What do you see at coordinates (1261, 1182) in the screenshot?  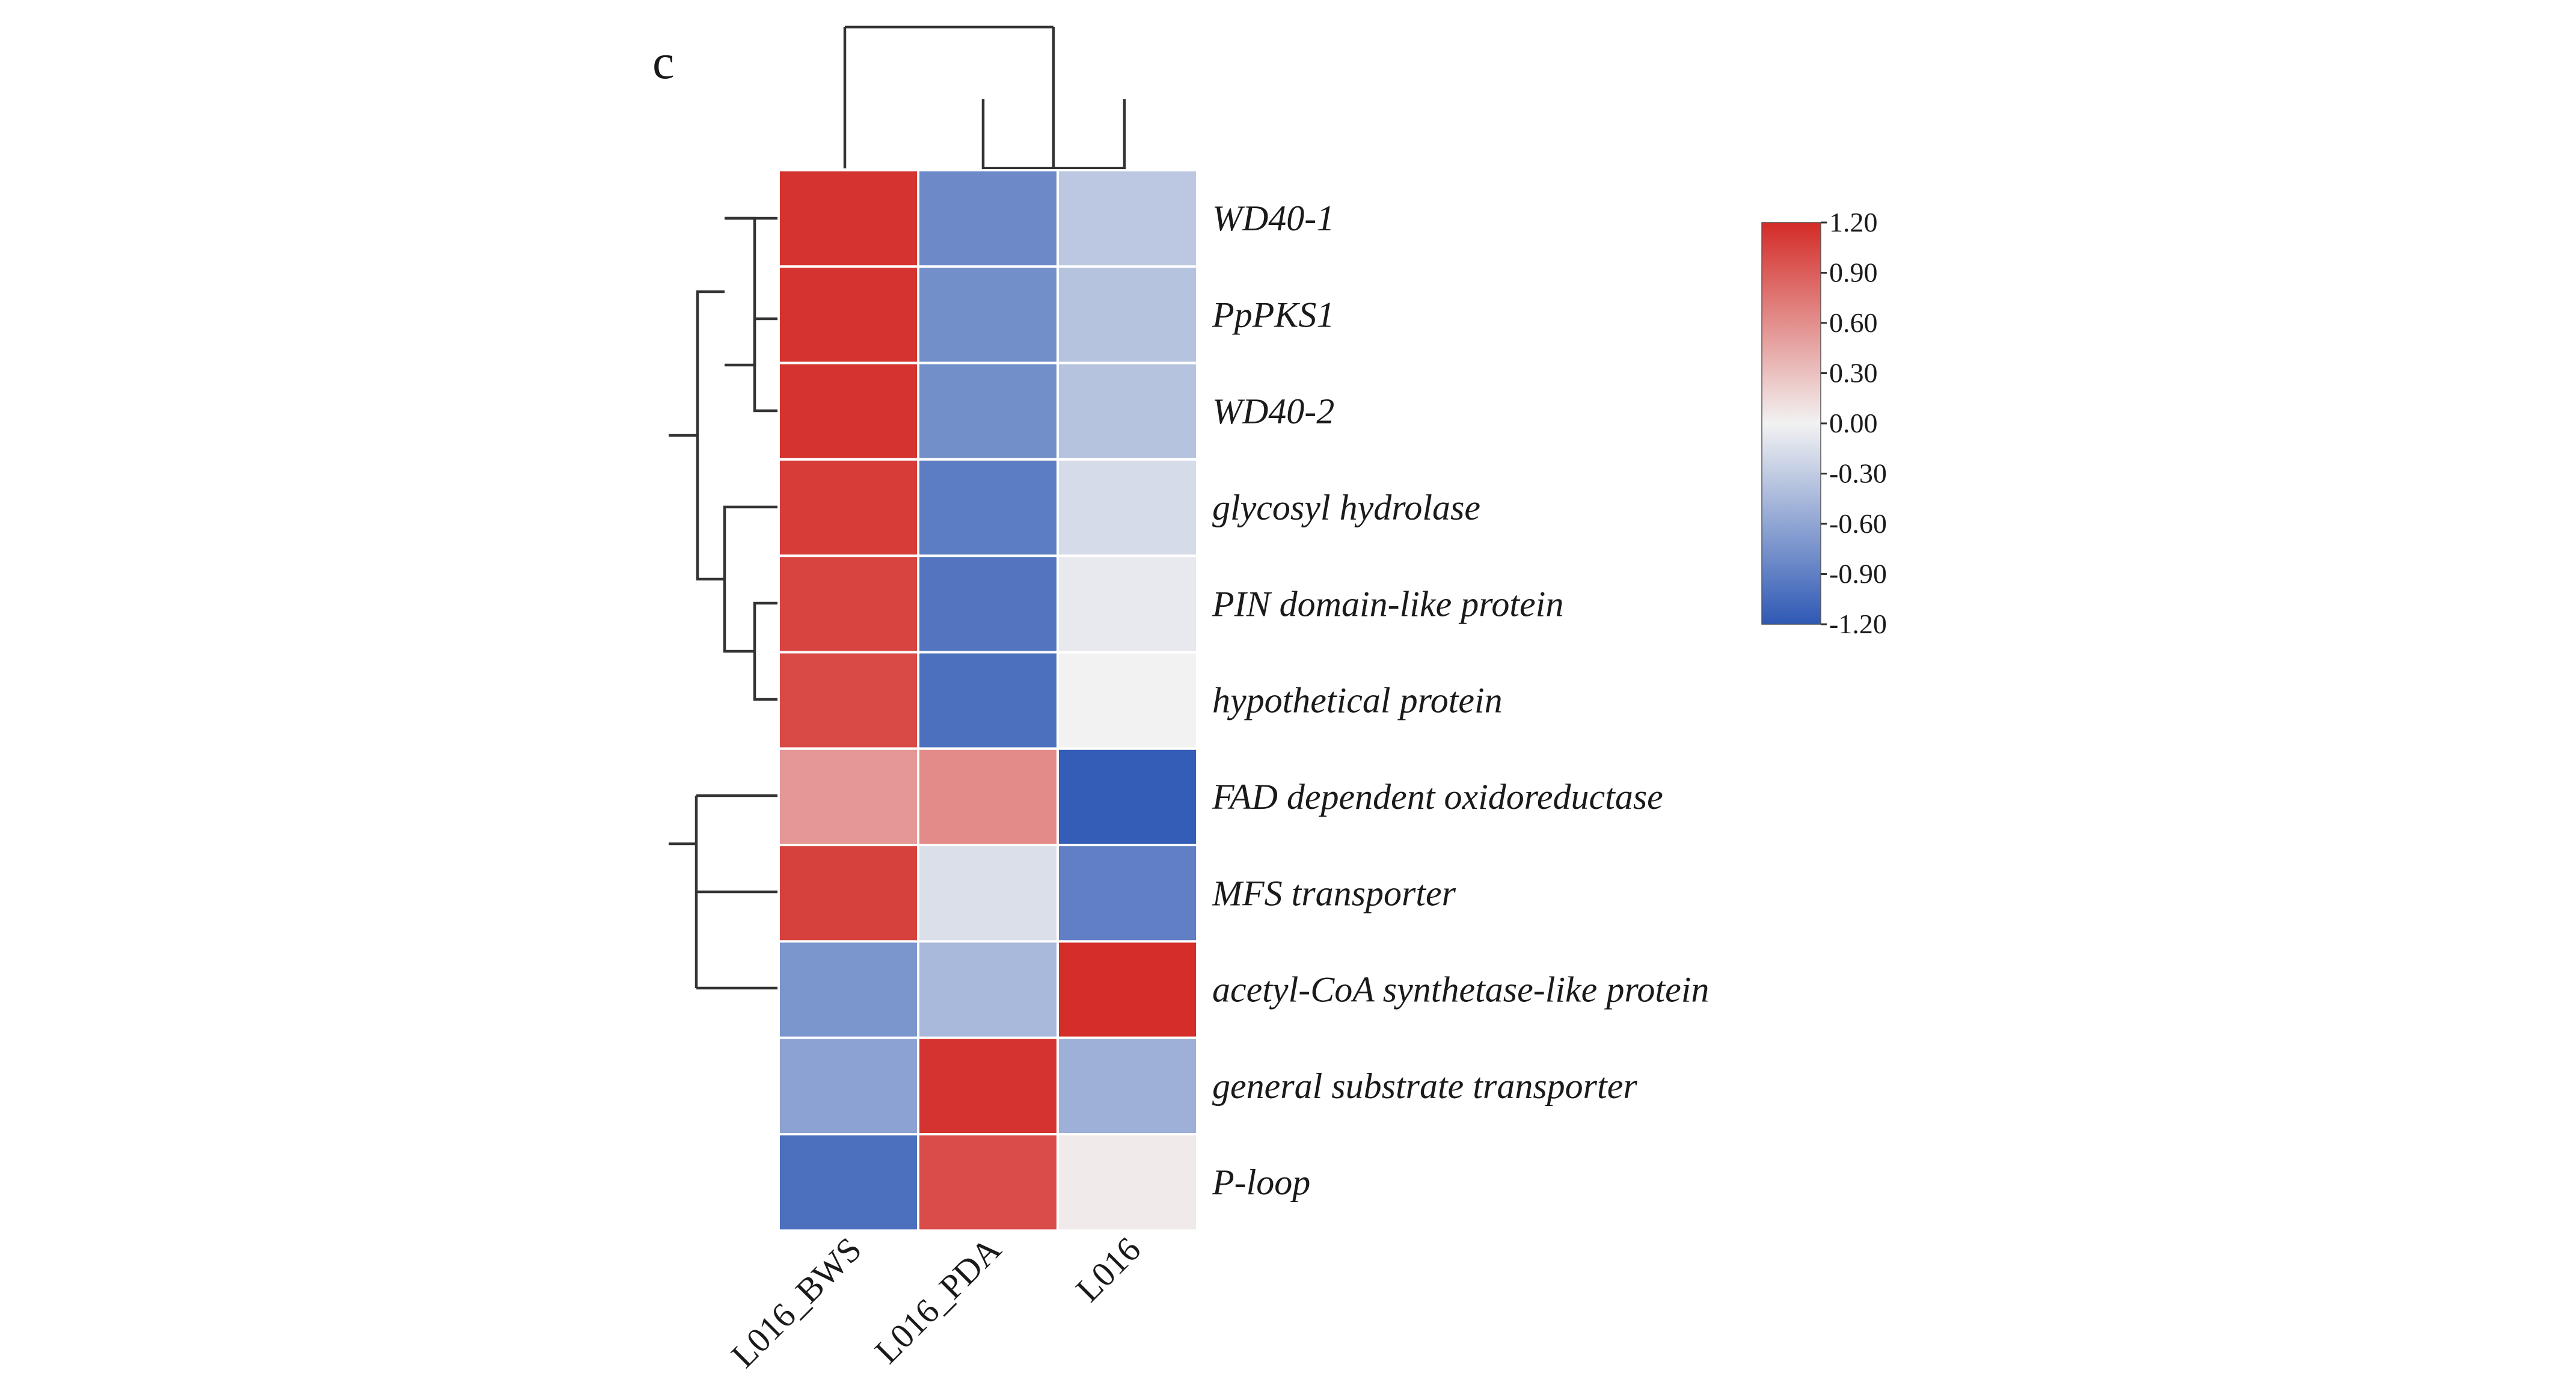 I see `row-label: P-loop` at bounding box center [1261, 1182].